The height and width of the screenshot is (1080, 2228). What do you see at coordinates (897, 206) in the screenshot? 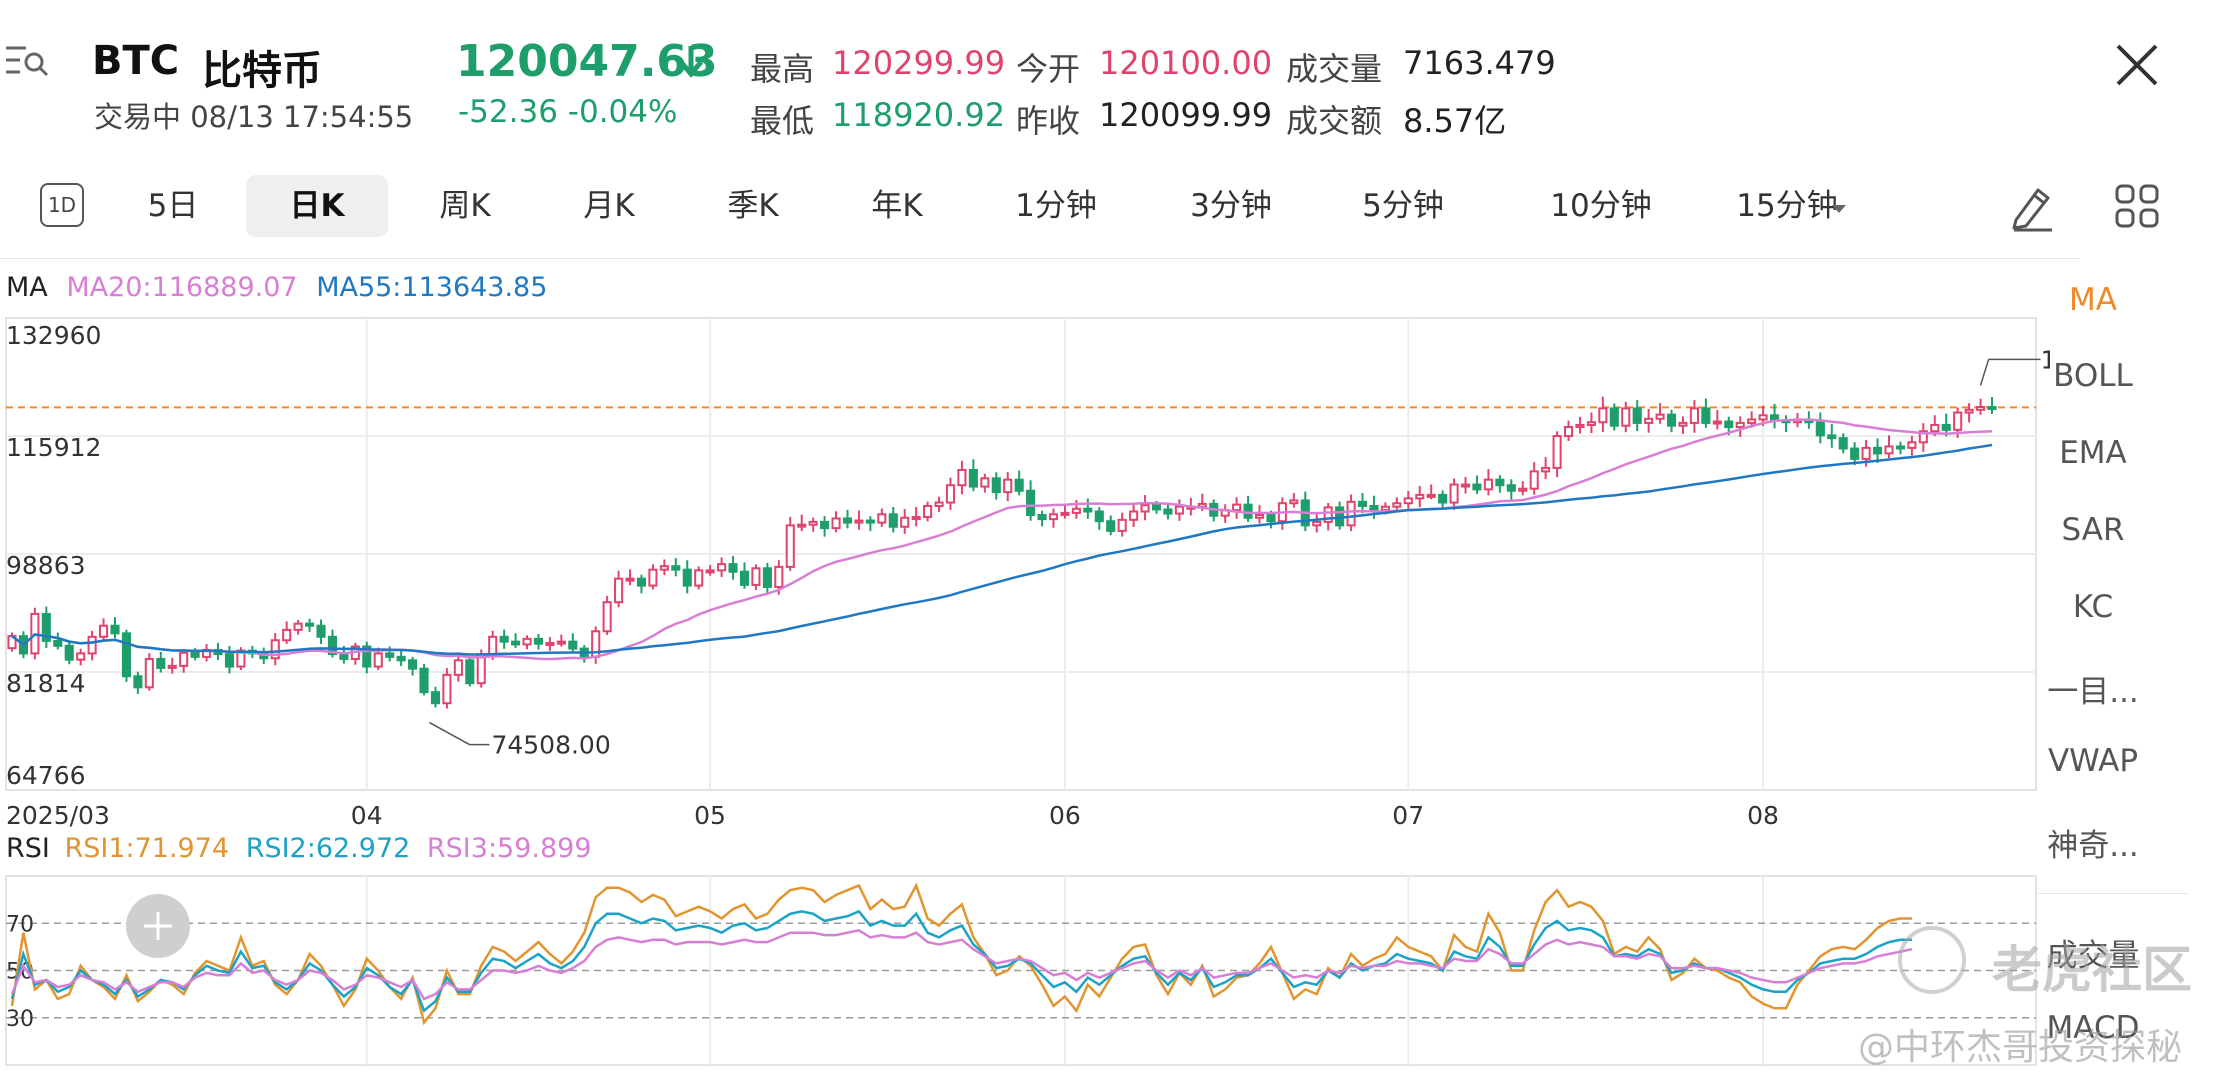
I see `tab-yearly-k: 年K` at bounding box center [897, 206].